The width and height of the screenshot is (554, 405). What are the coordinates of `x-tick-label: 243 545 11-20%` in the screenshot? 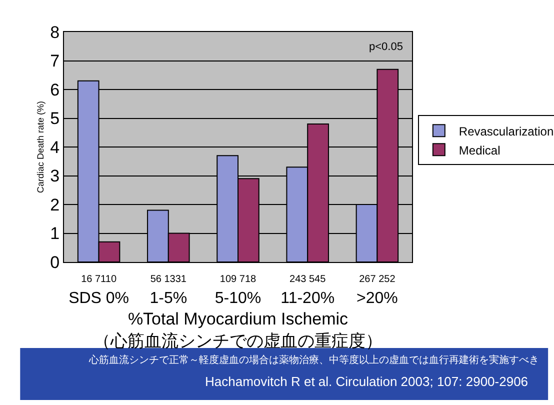 It's located at (307, 290).